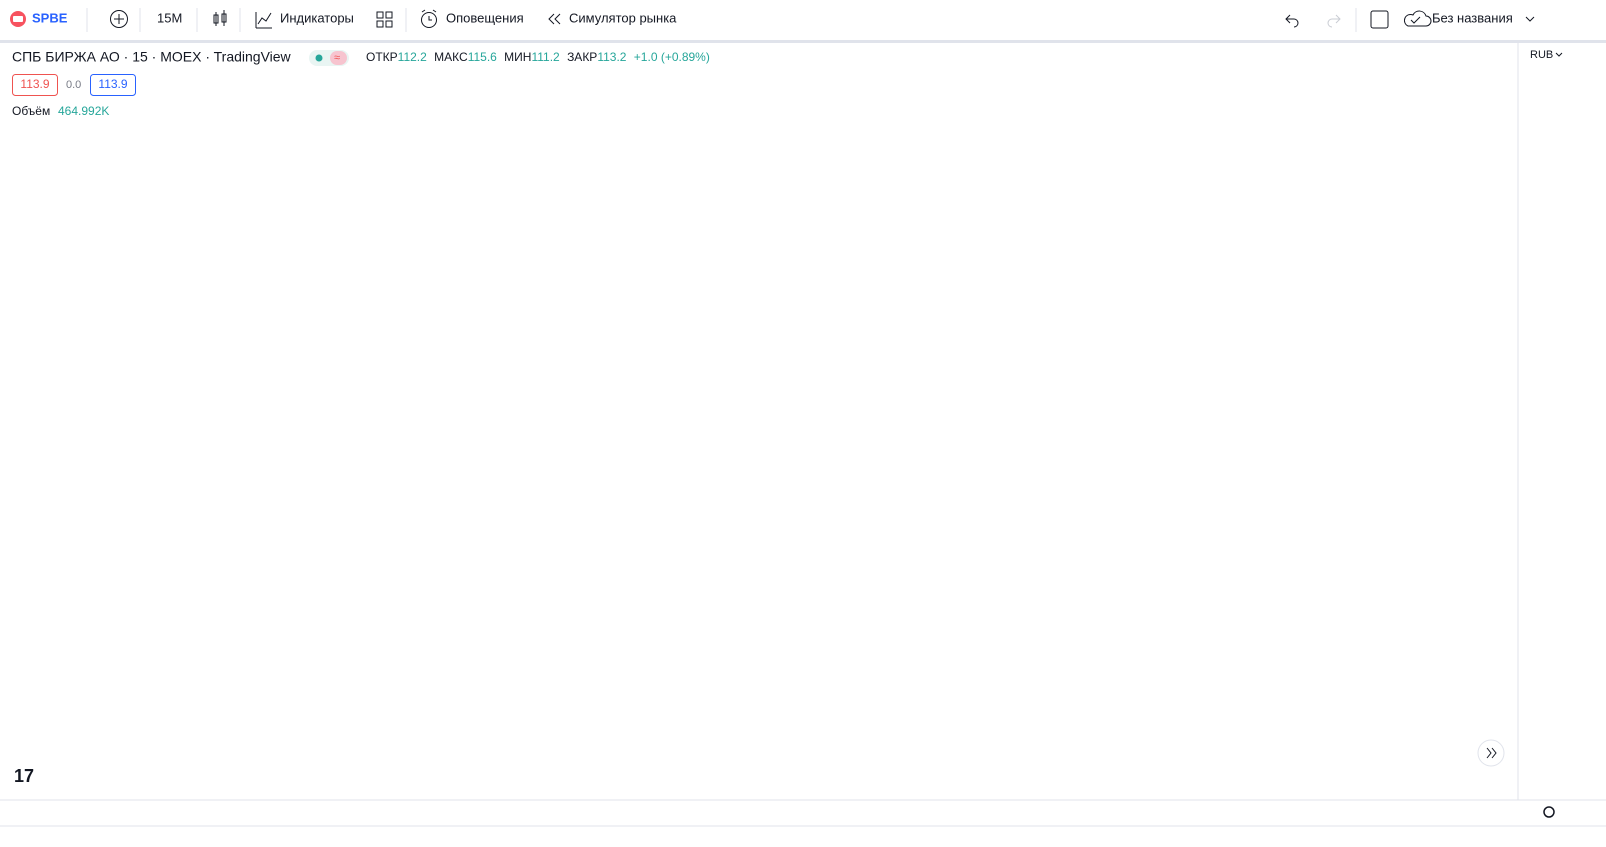 Image resolution: width=1606 pixels, height=847 pixels. Describe the element at coordinates (623, 17) in the screenshot. I see `replay-button: Симулятор рынка` at that location.